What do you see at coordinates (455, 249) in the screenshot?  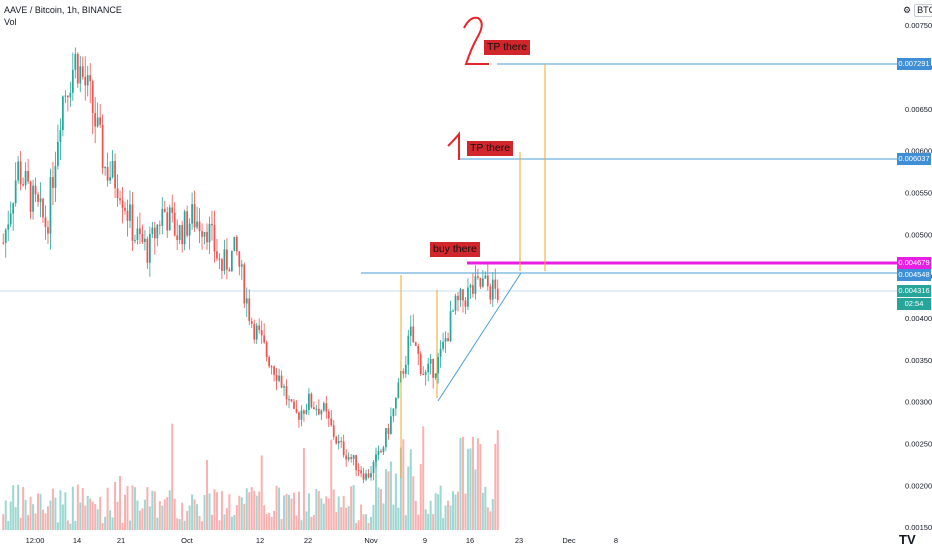 I see `buy-annotation: buy there` at bounding box center [455, 249].